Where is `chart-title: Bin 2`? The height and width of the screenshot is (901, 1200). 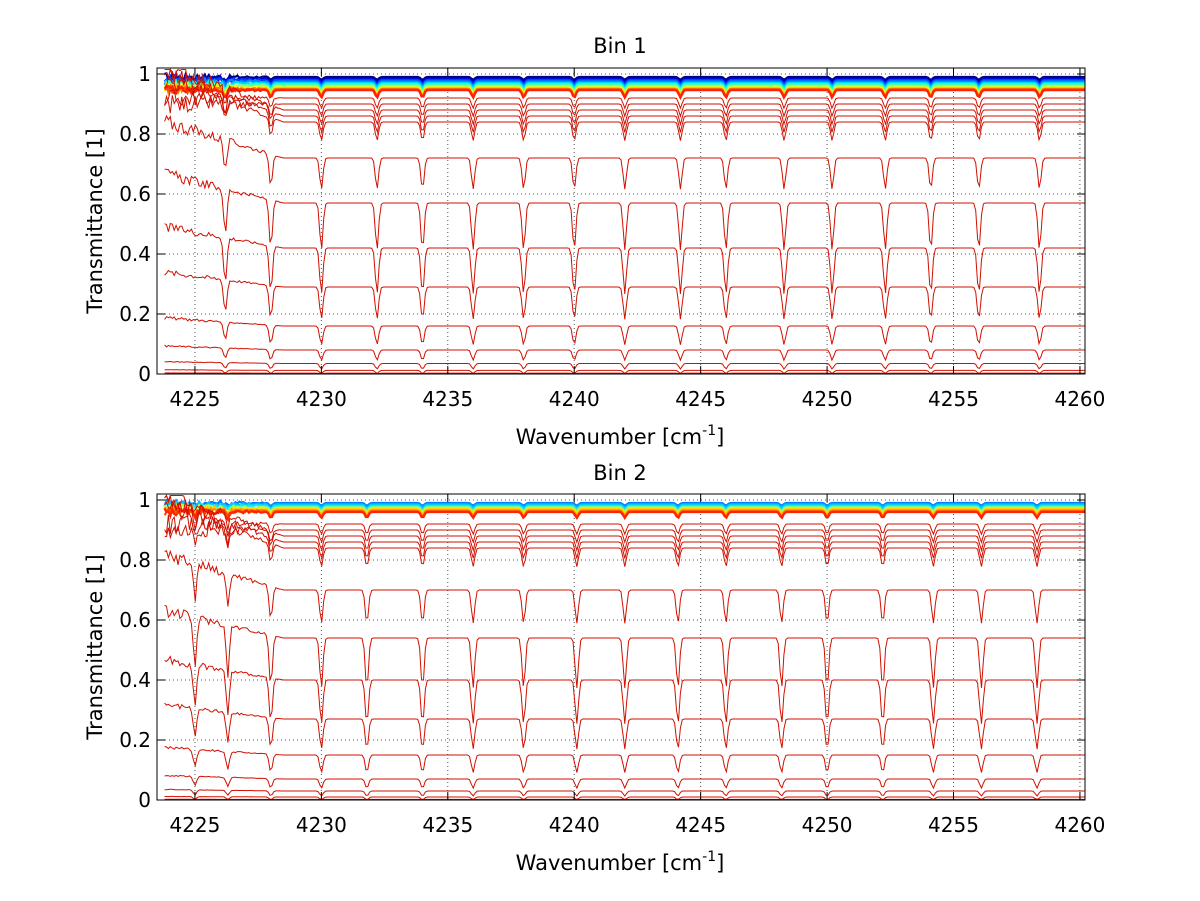 chart-title: Bin 2 is located at coordinates (620, 473).